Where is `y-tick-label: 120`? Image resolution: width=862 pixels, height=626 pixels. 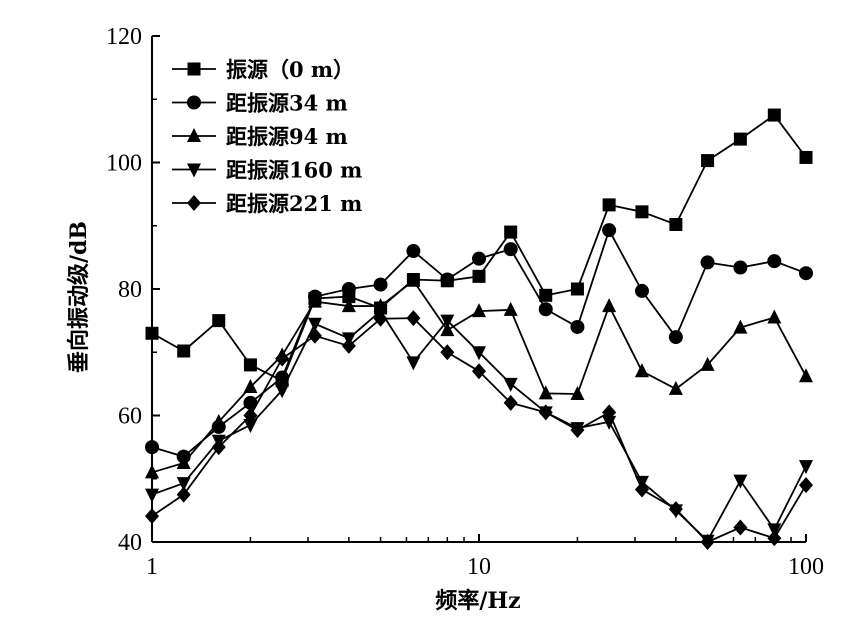
y-tick-label: 120 is located at coordinates (124, 37).